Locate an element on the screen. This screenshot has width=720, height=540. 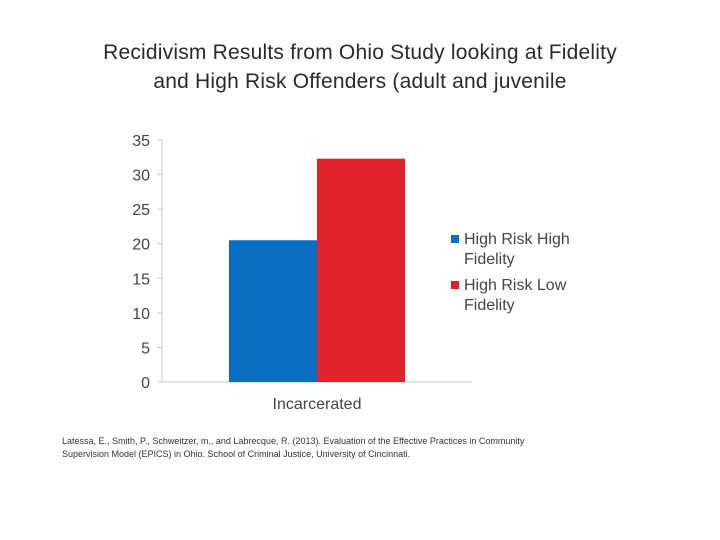
y-tick-label: 30 is located at coordinates (141, 176).